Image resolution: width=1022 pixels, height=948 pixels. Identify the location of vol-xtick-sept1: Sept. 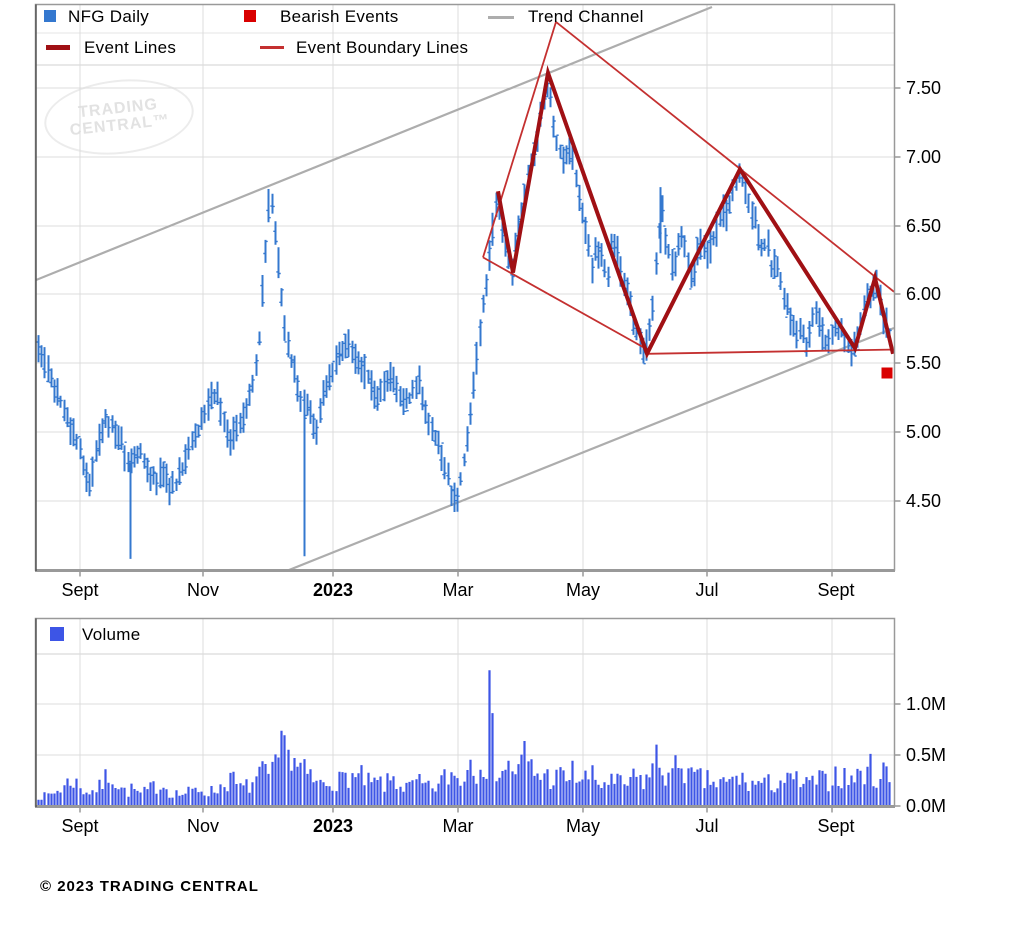
(80, 826).